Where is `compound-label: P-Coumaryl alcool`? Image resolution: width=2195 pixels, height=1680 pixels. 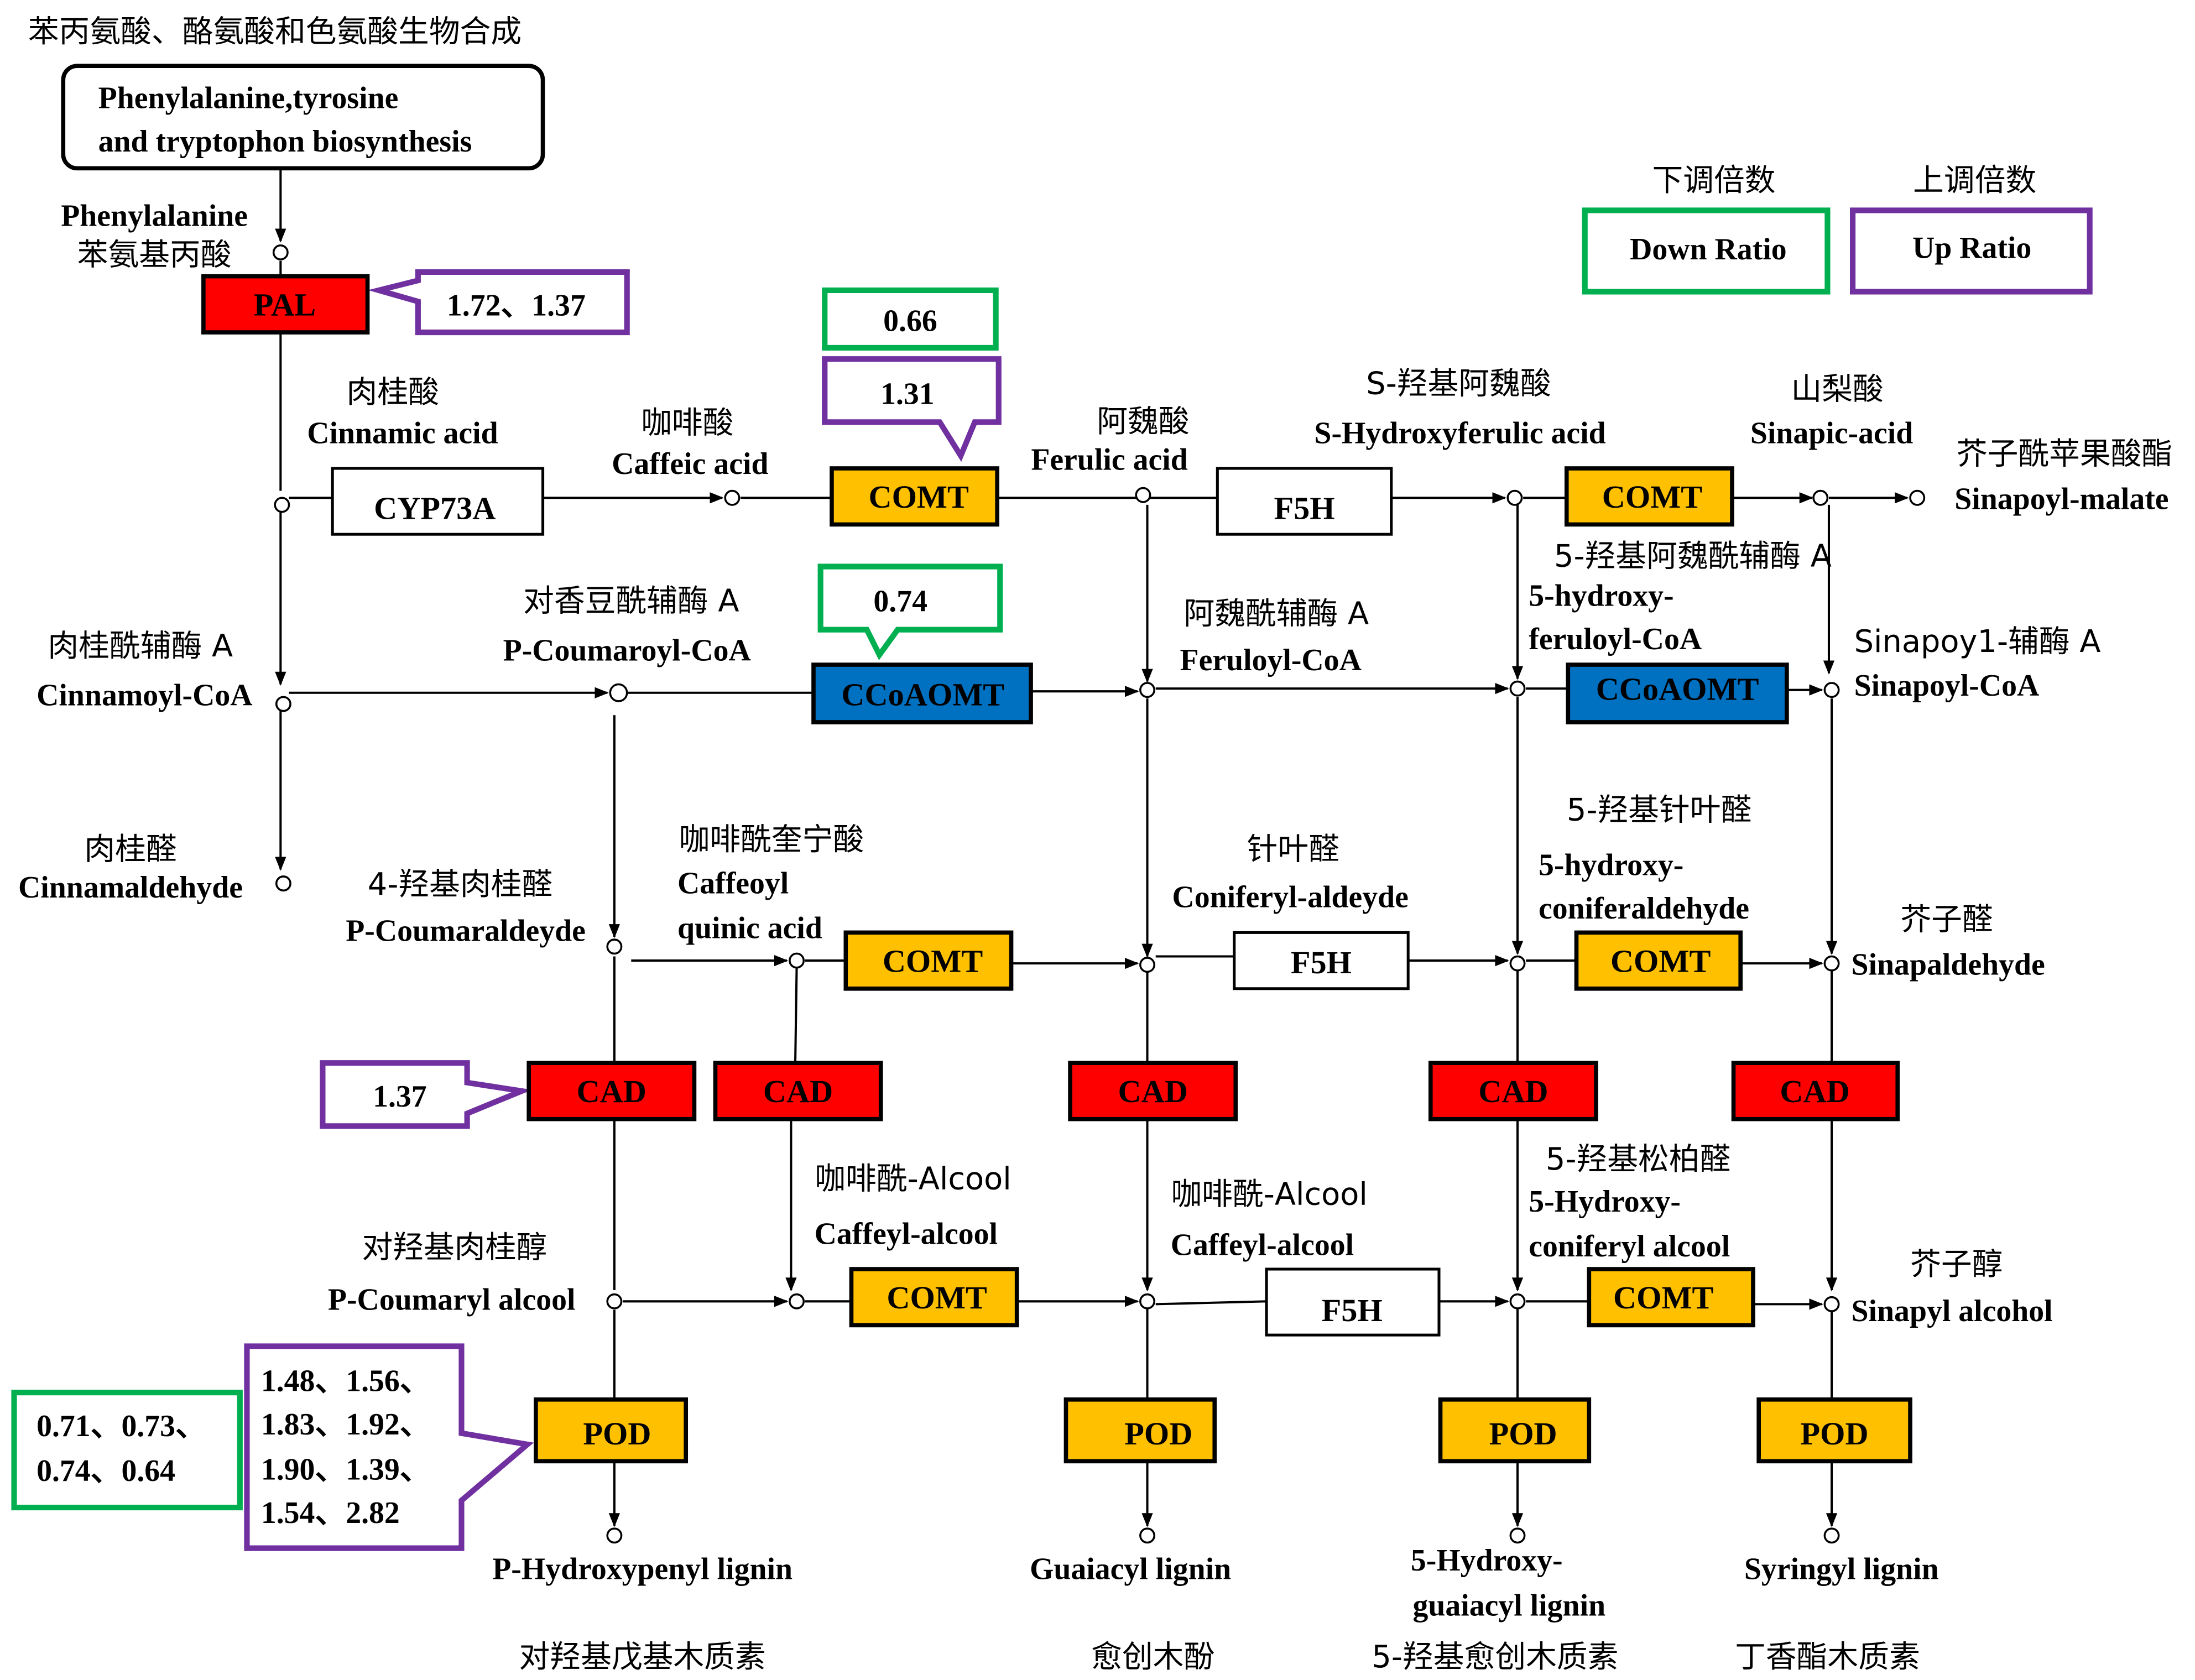
compound-label: P-Coumaryl alcool is located at coordinates (452, 1300).